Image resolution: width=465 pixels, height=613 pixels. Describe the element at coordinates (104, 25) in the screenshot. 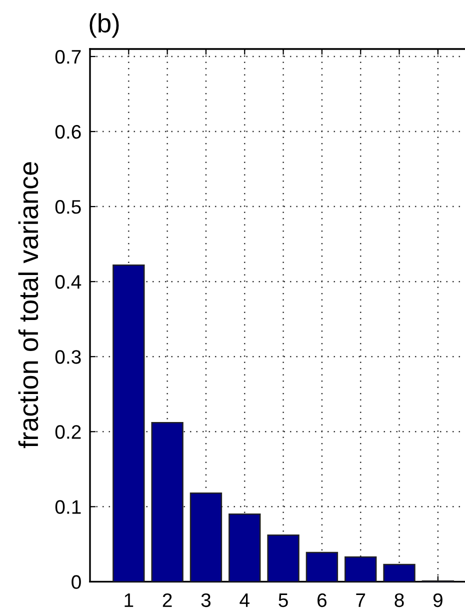

I see `chart-title: (b)` at that location.